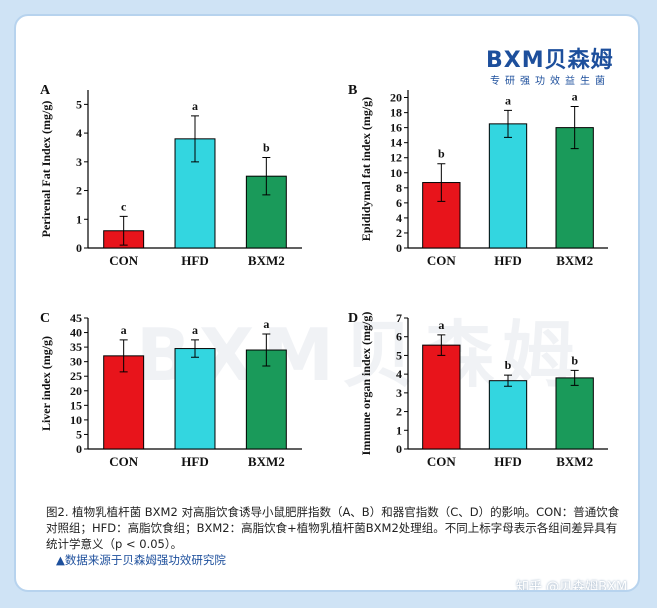  I want to click on panel-label: B, so click(352, 90).